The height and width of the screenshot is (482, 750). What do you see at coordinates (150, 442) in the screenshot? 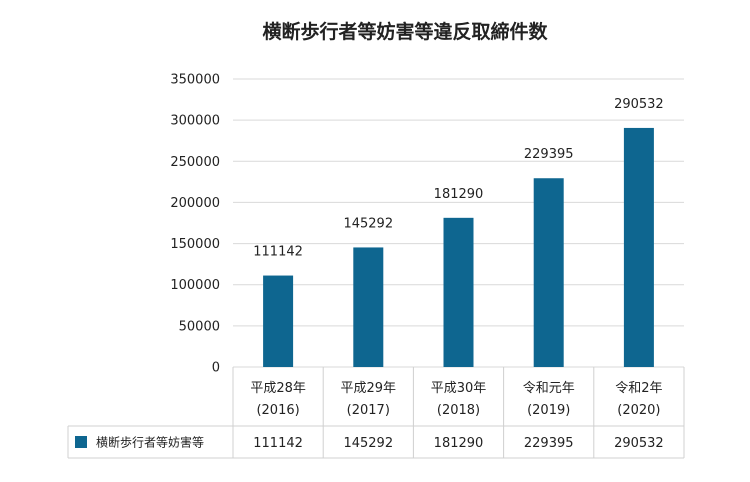
I see `legend-label: 横断歩行者等妨害等` at bounding box center [150, 442].